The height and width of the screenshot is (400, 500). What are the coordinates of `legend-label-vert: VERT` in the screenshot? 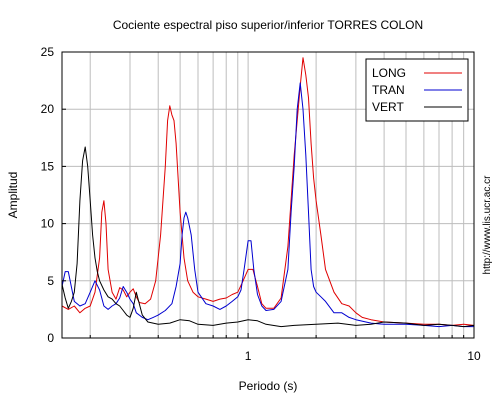 It's located at (388, 107).